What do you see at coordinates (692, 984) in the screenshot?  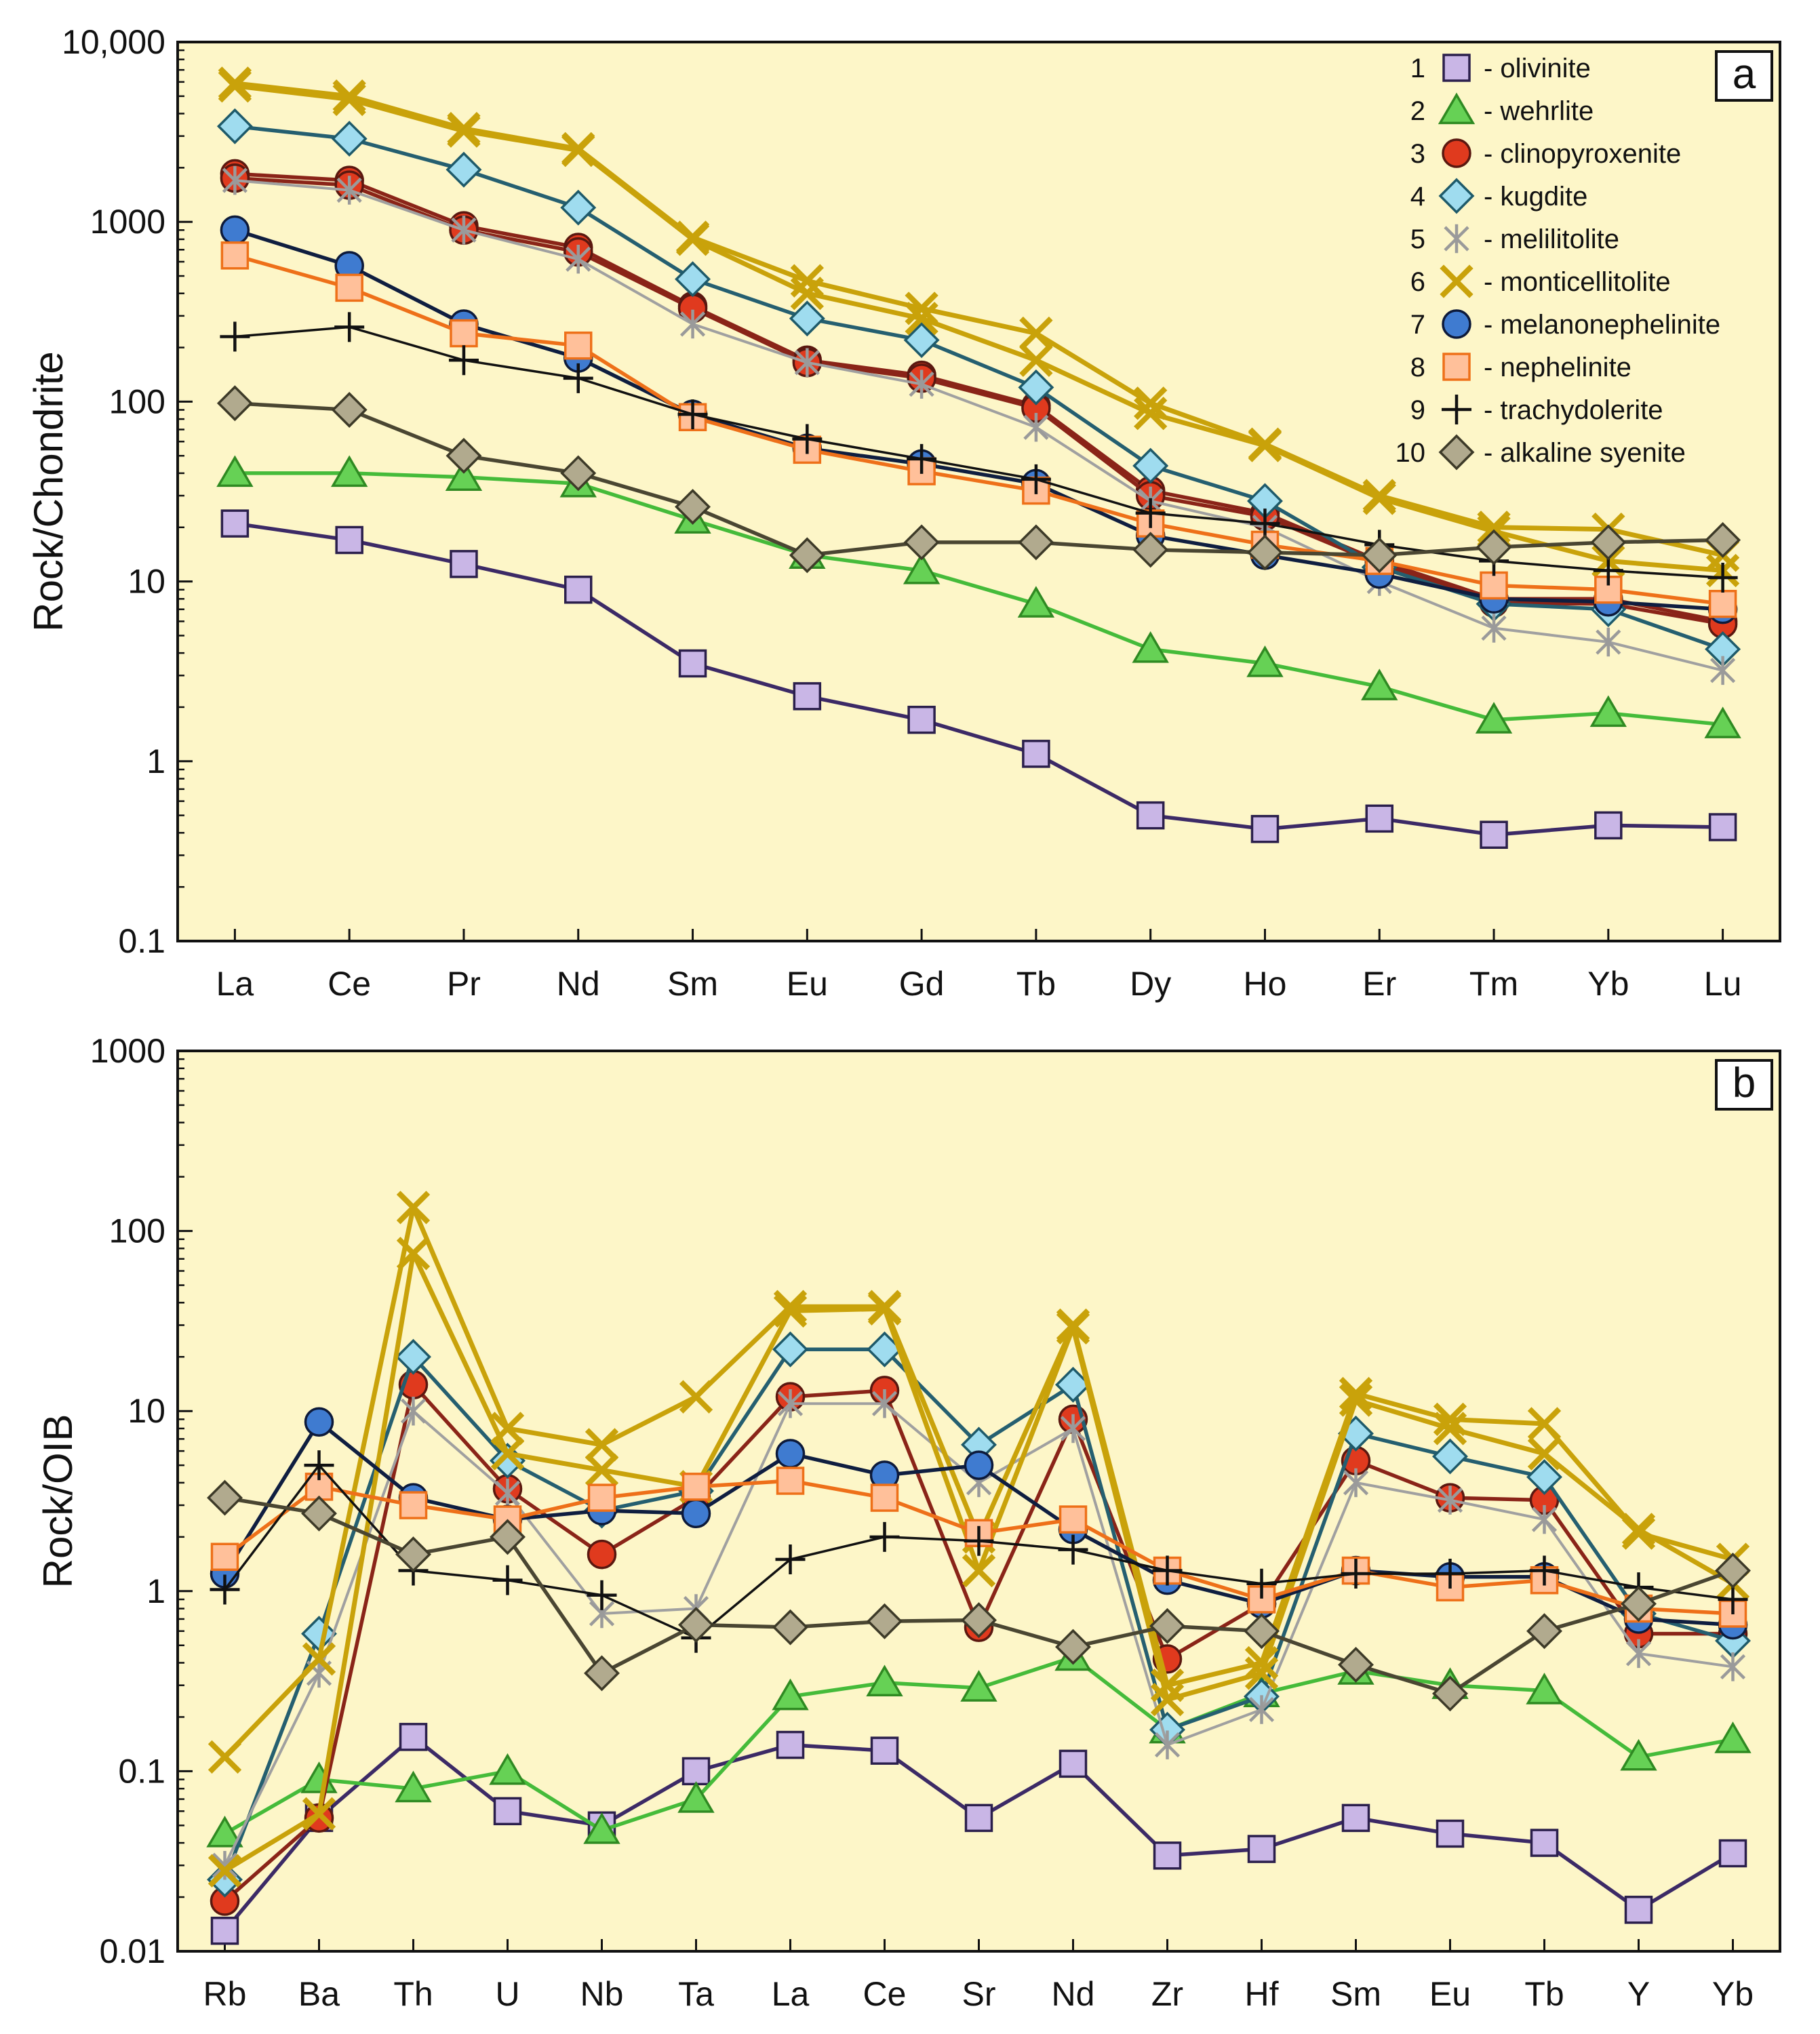 I see `x-tick-label: Sm` at bounding box center [692, 984].